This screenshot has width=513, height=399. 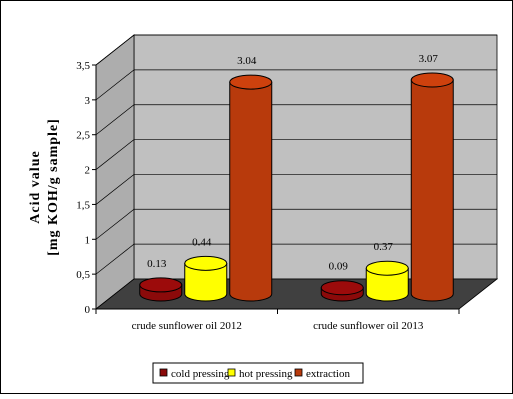 I want to click on y-axis-title-line1: Acid value, so click(x=35, y=186).